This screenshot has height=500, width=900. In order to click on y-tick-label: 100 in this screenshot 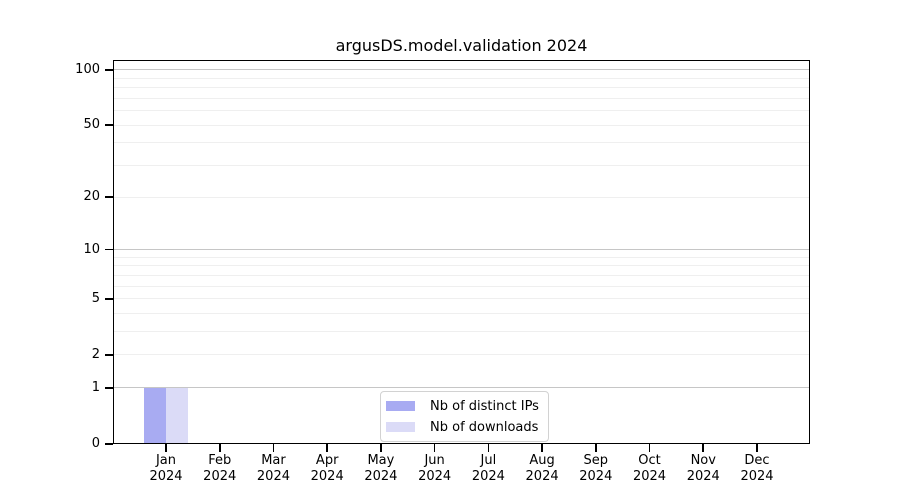, I will do `click(87, 69)`.